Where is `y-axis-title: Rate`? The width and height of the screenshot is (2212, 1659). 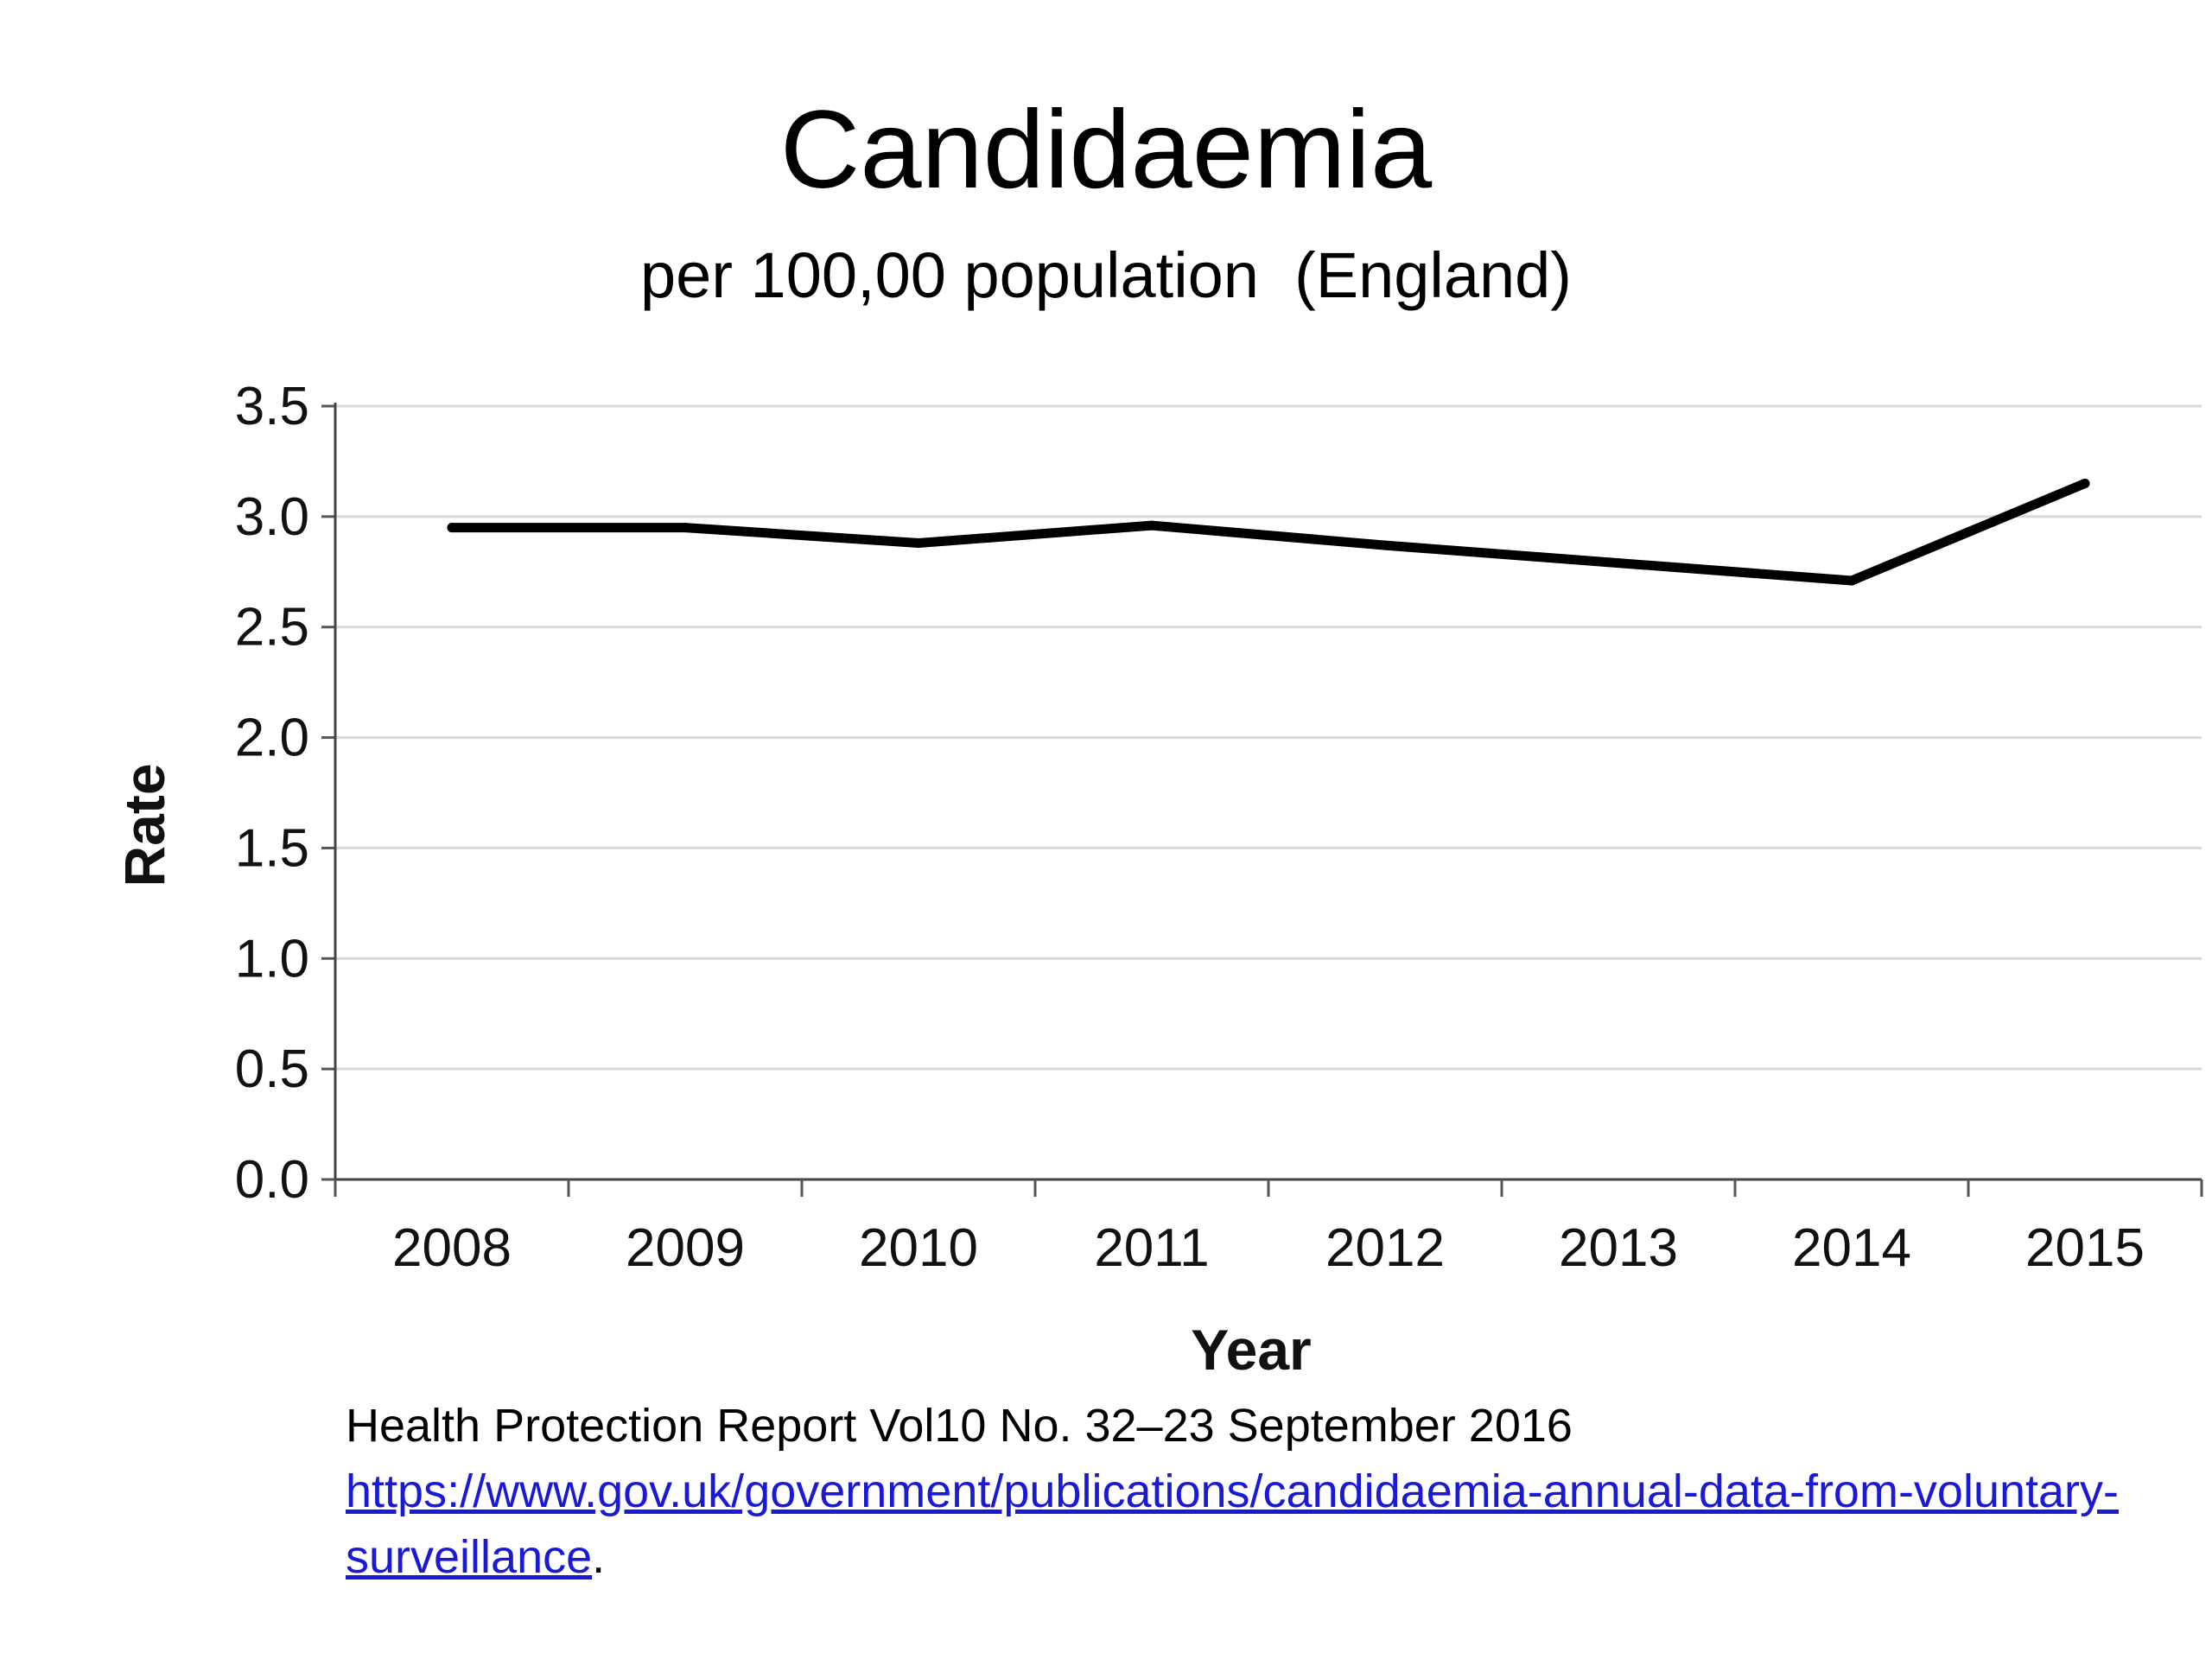 y-axis-title: Rate is located at coordinates (144, 825).